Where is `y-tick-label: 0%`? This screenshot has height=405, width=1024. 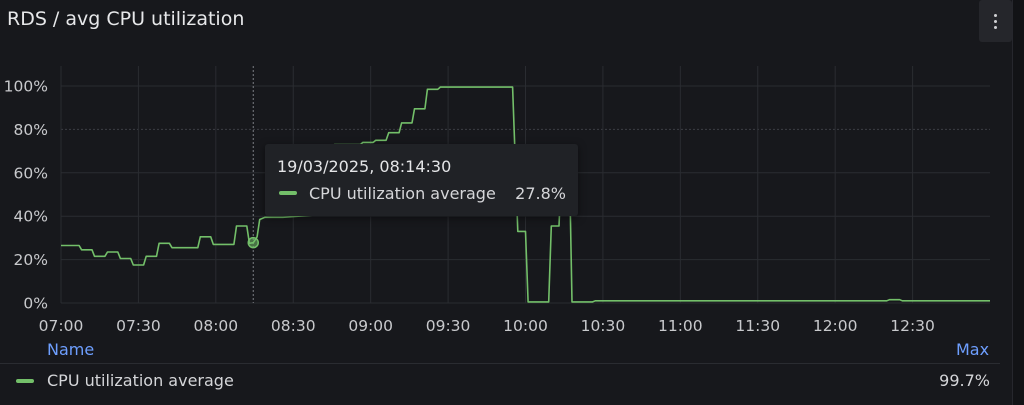
y-tick-label: 0% is located at coordinates (35, 304).